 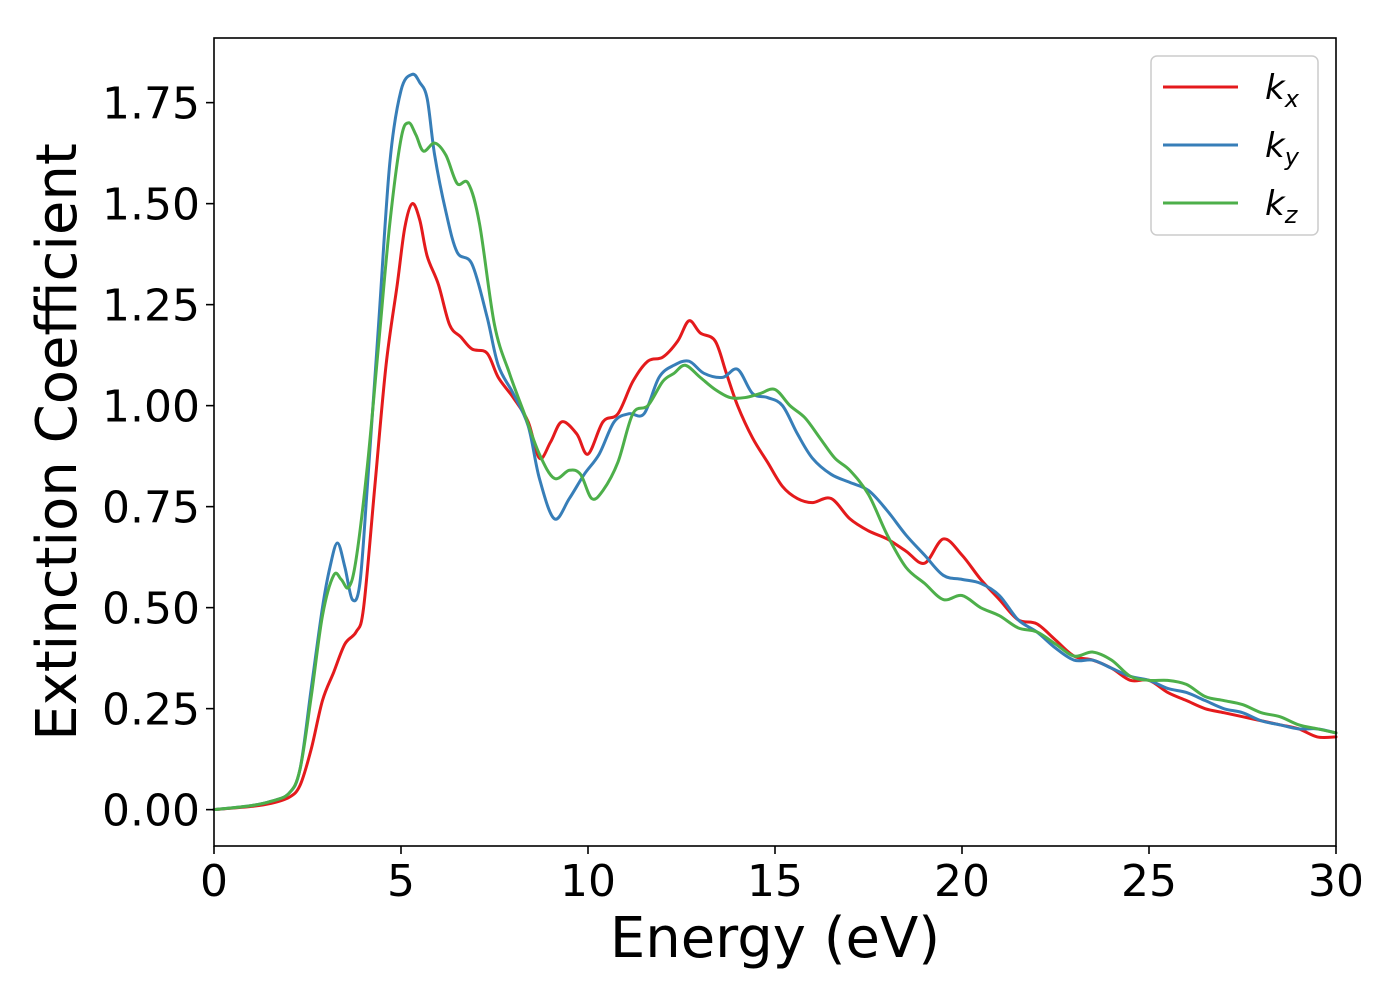 What do you see at coordinates (962, 881) in the screenshot?
I see `x-tick-label: 20` at bounding box center [962, 881].